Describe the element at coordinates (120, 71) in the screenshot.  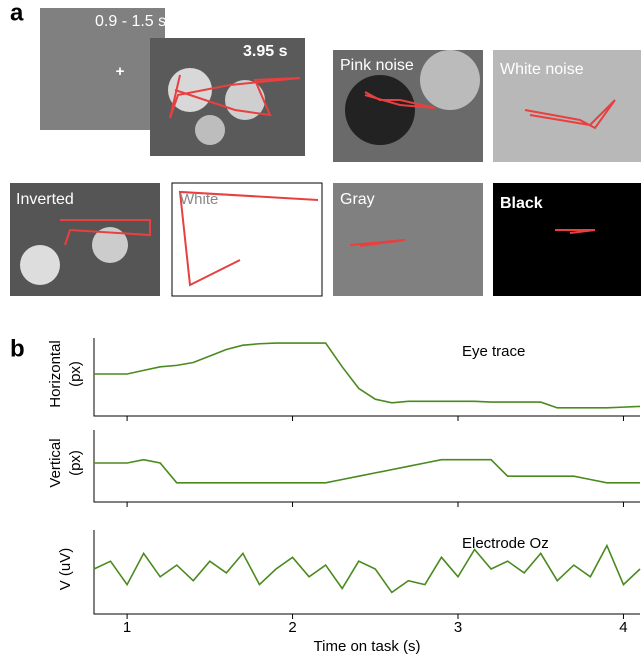
I see `fixation-cross: +` at that location.